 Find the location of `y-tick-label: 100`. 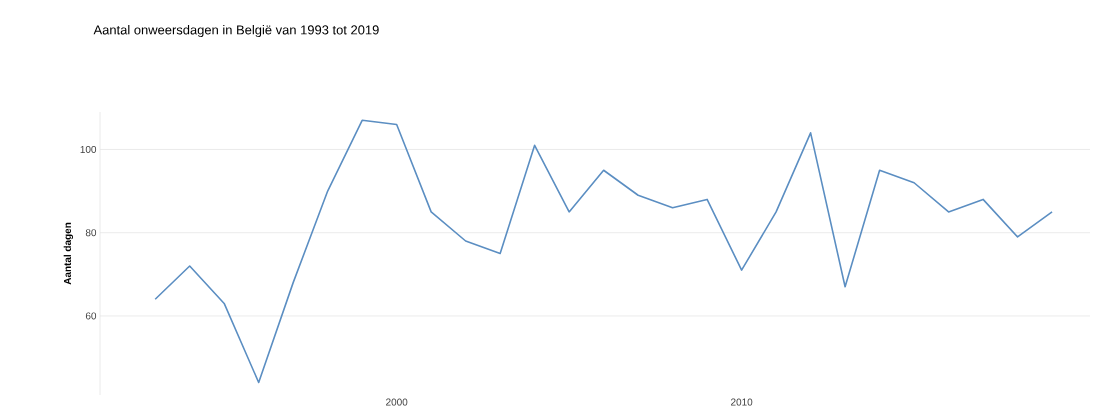

y-tick-label: 100 is located at coordinates (88, 149).